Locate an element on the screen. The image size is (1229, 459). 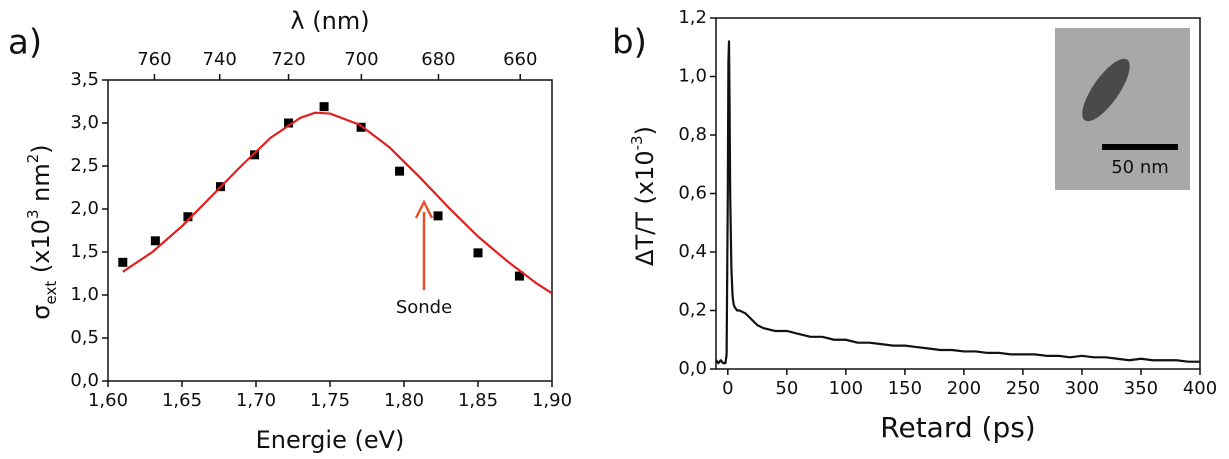
y-tick-label: 0,2 is located at coordinates (692, 310).